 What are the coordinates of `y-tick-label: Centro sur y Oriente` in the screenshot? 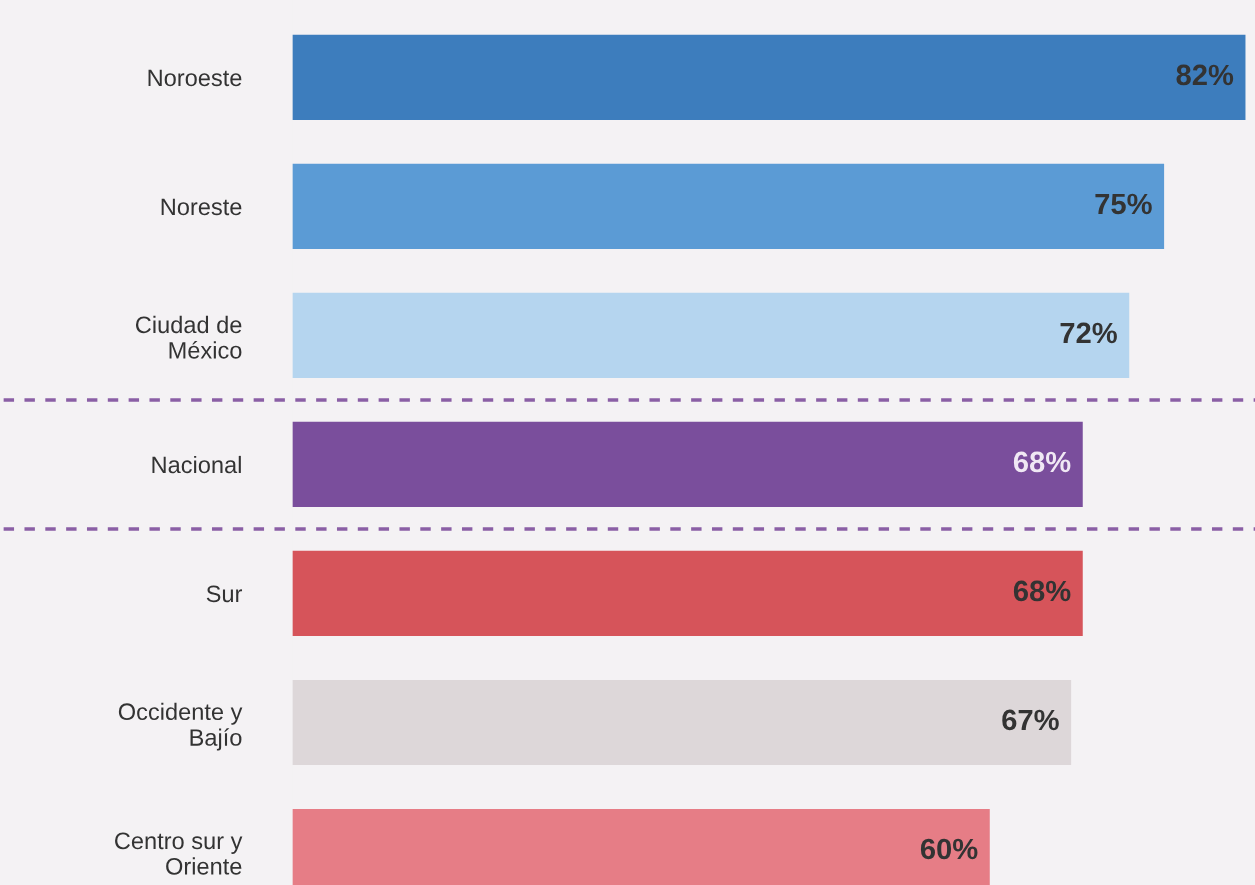 It's located at (179, 853).